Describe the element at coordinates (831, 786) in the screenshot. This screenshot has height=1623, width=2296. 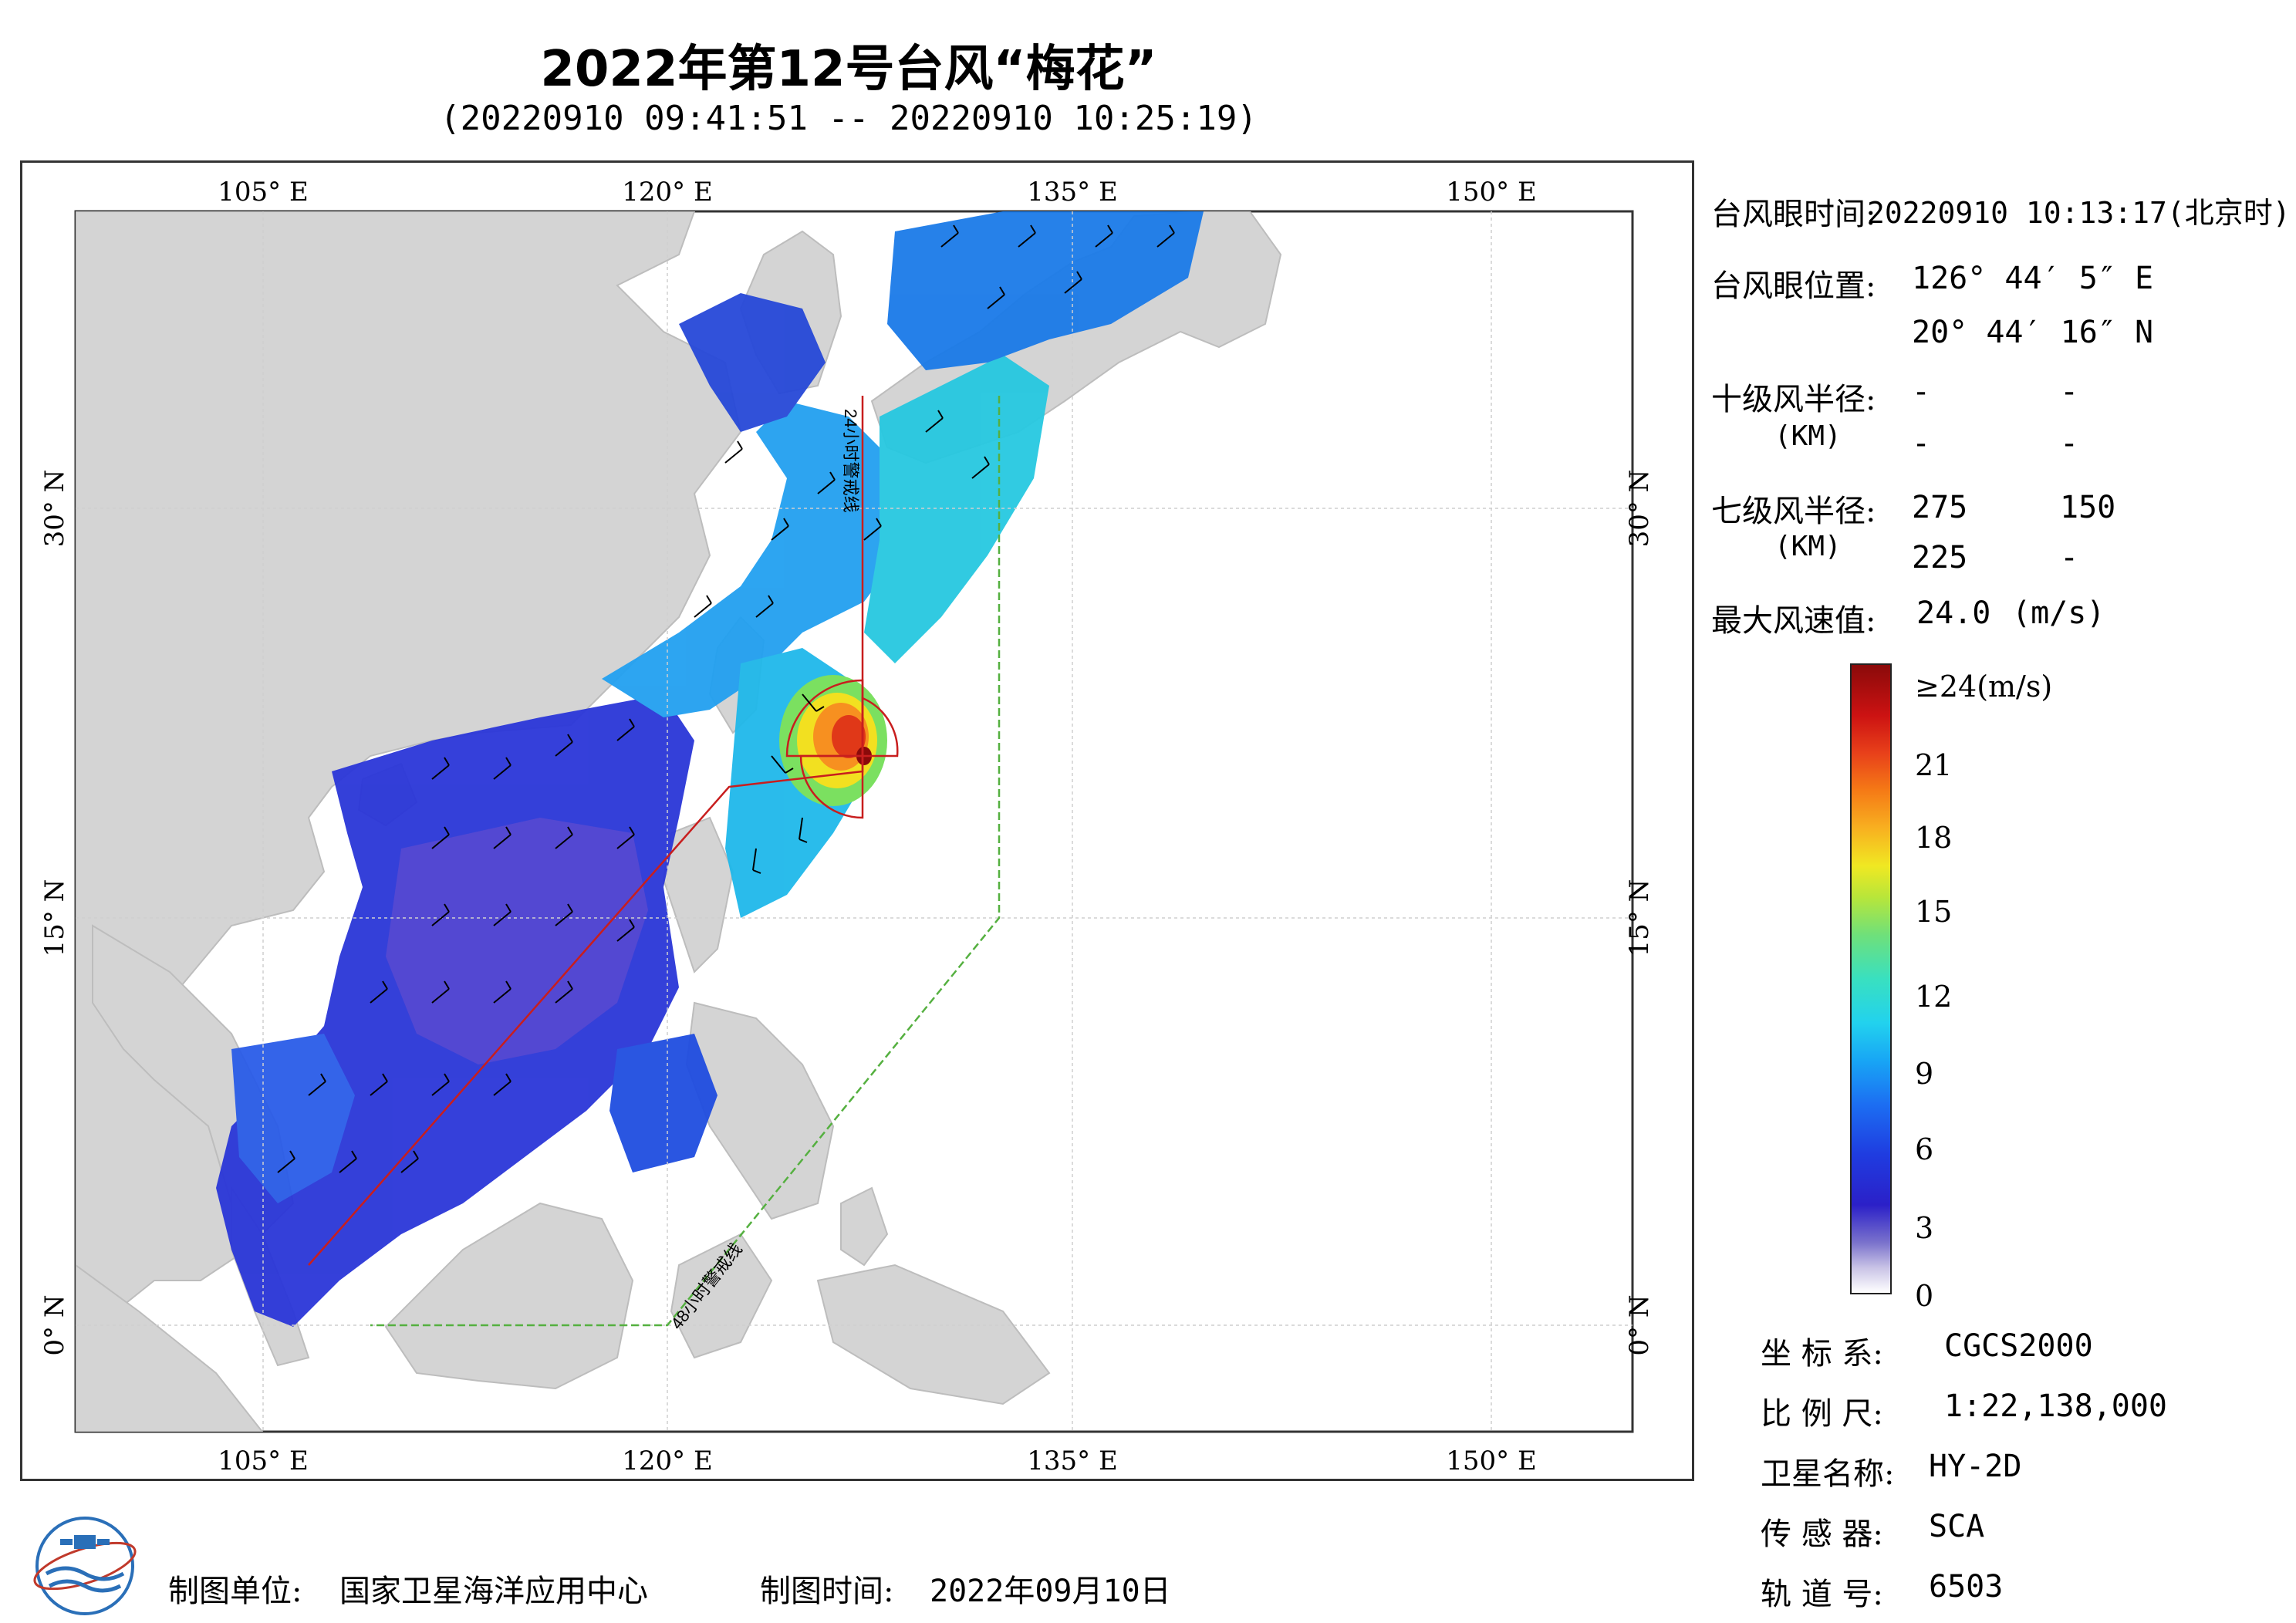
I see `wind-radius-sw` at that location.